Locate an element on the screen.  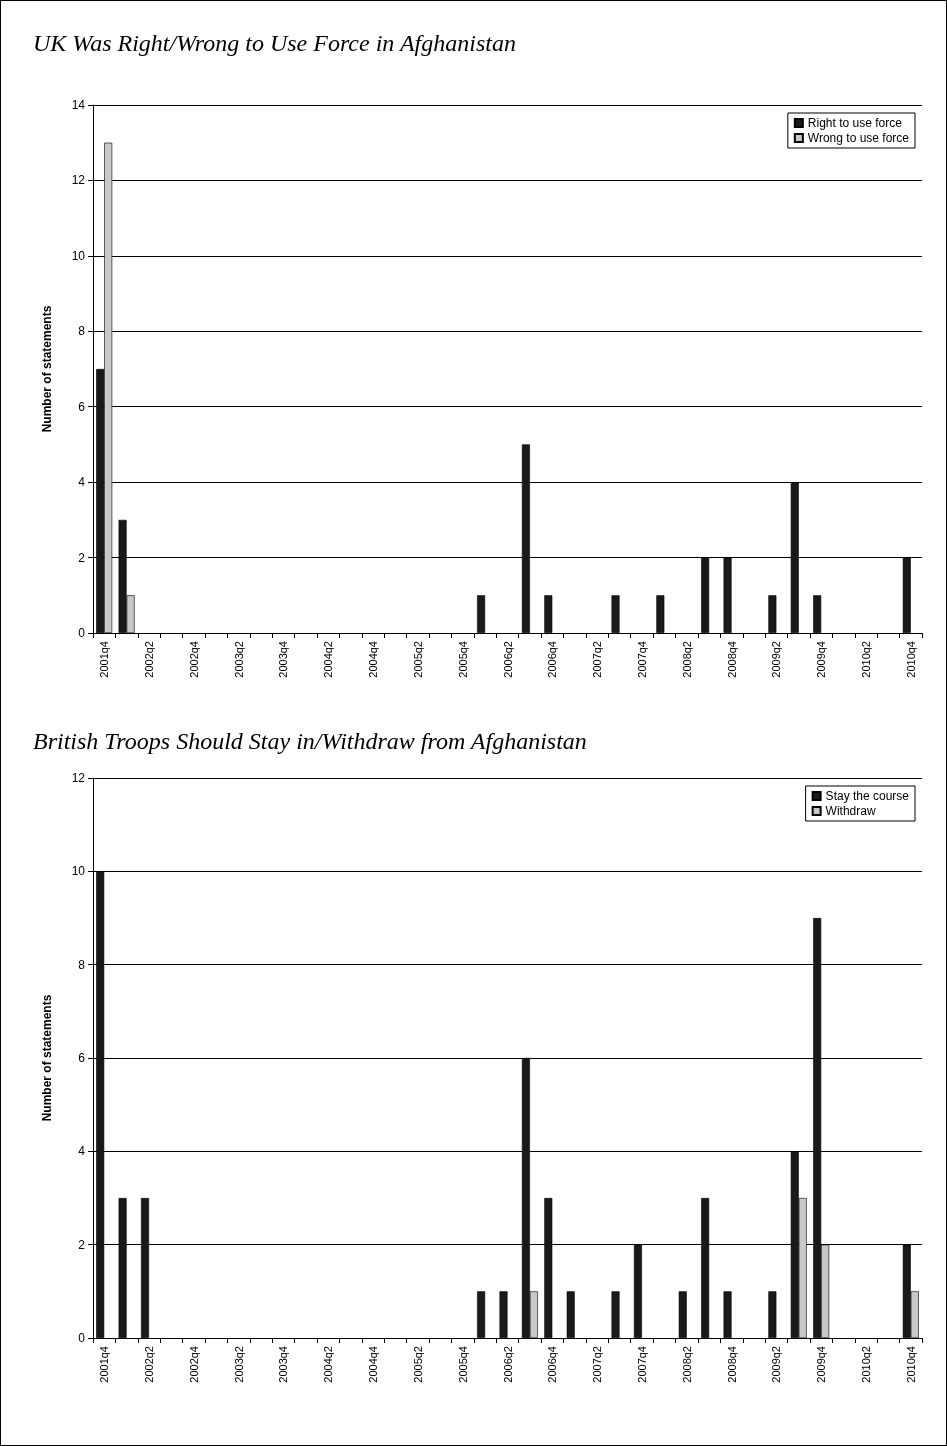
legend-label: Right to use force is located at coordinates (855, 123).